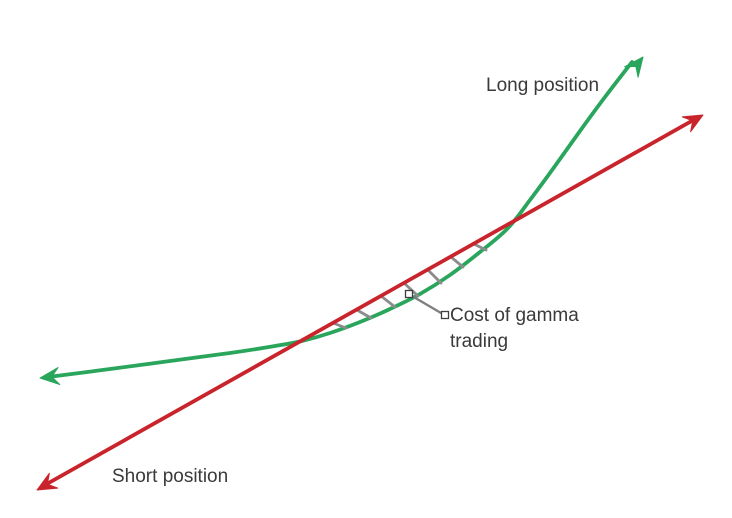 The height and width of the screenshot is (518, 732). I want to click on short-line-arrowhead-left, so click(47, 481).